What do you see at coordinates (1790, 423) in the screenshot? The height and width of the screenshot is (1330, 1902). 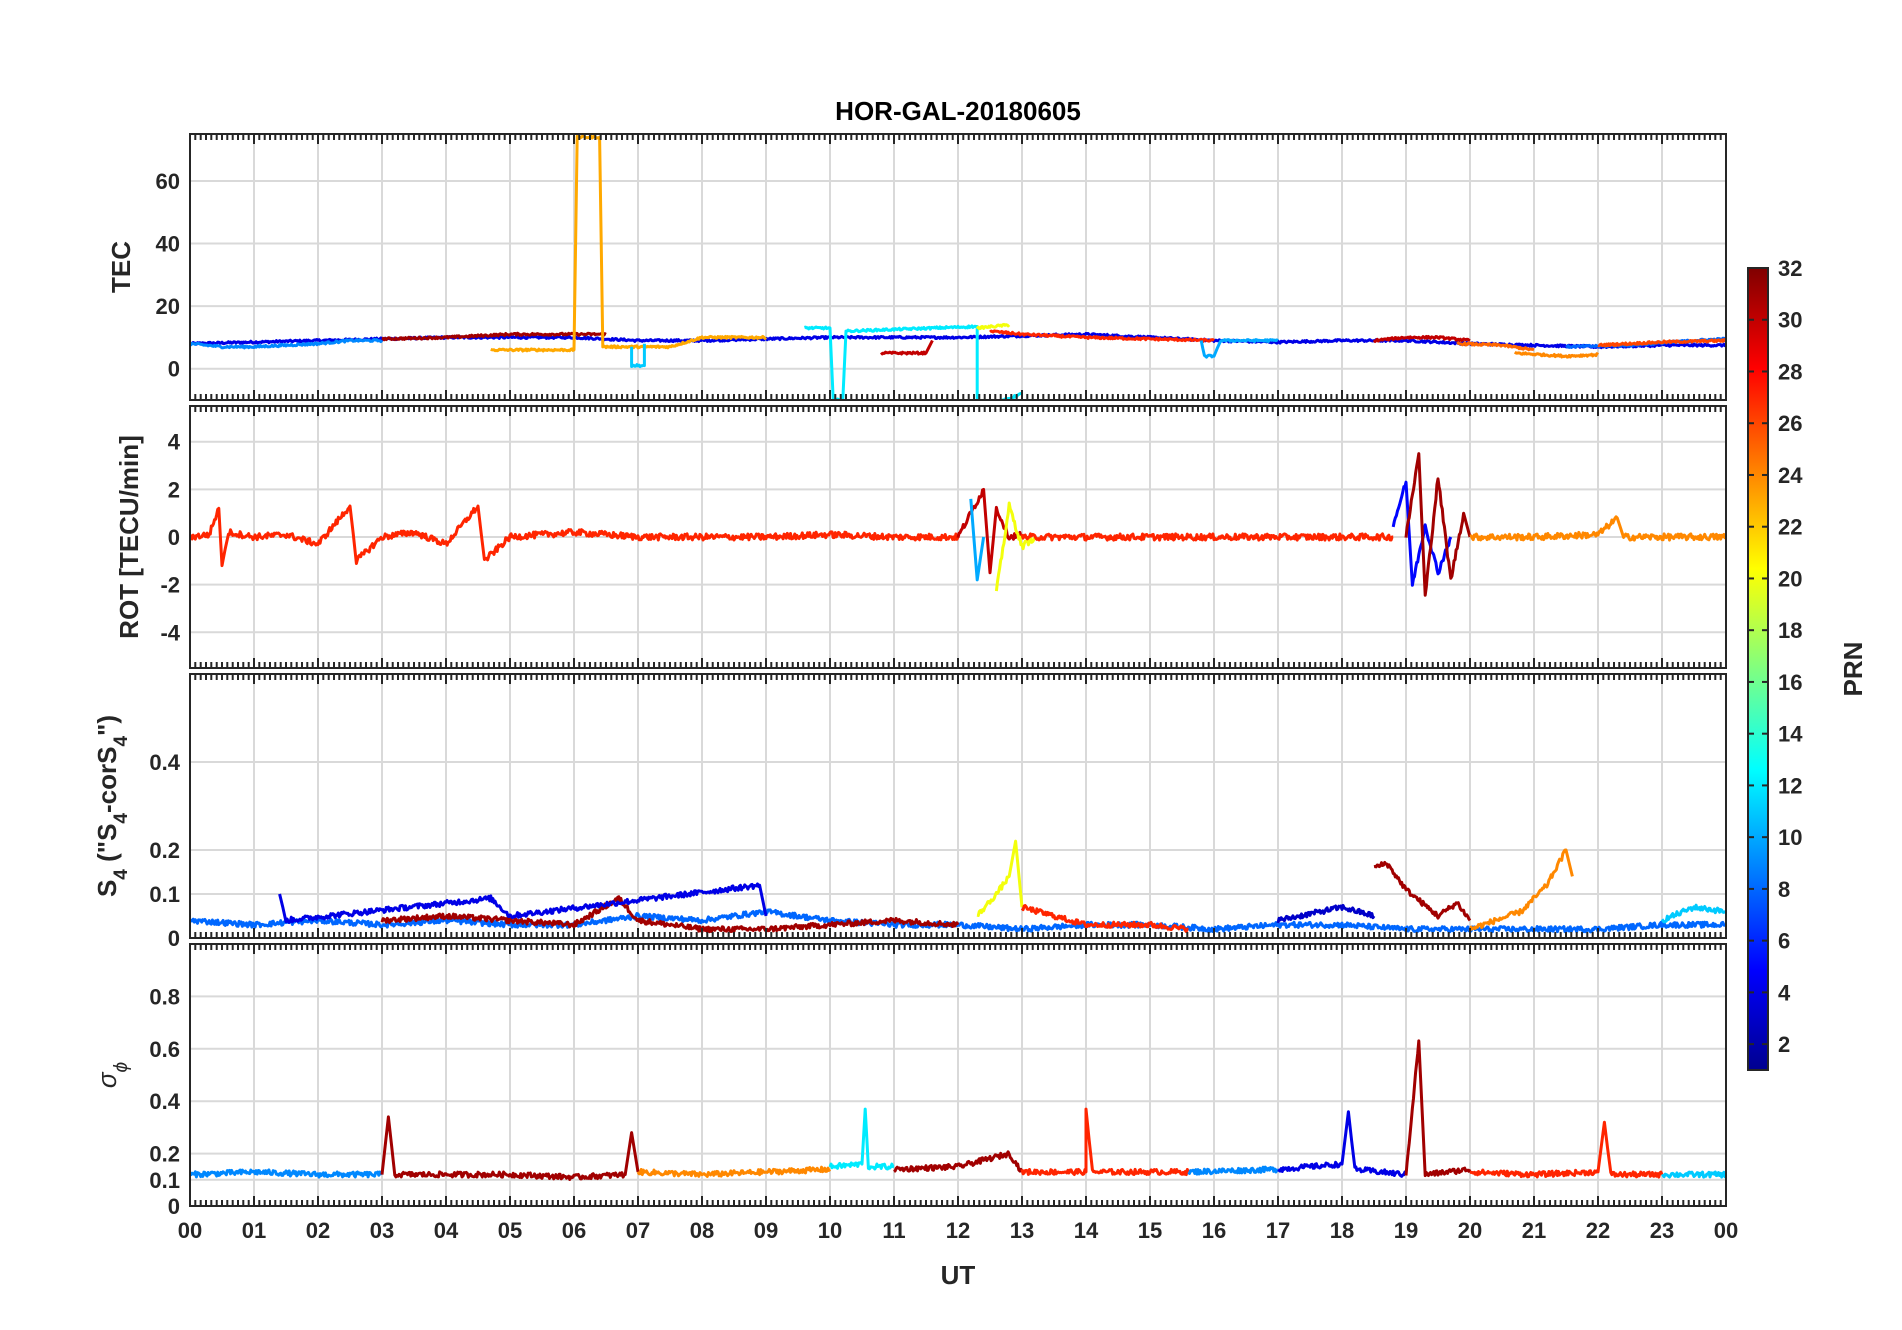 I see `colorbar-tick-label: 26` at bounding box center [1790, 423].